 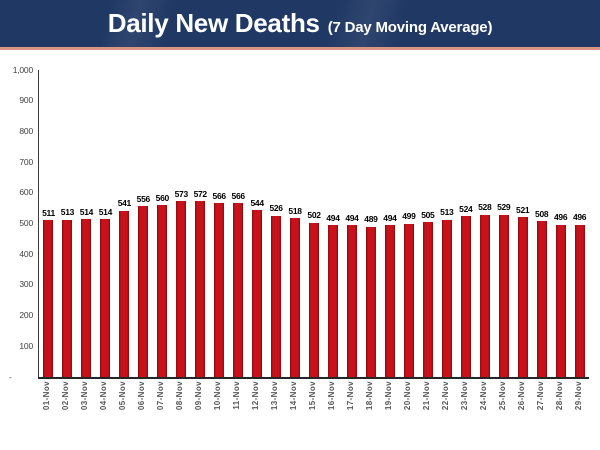 What do you see at coordinates (502, 396) in the screenshot?
I see `x-axis-label-text: 25-Nov` at bounding box center [502, 396].